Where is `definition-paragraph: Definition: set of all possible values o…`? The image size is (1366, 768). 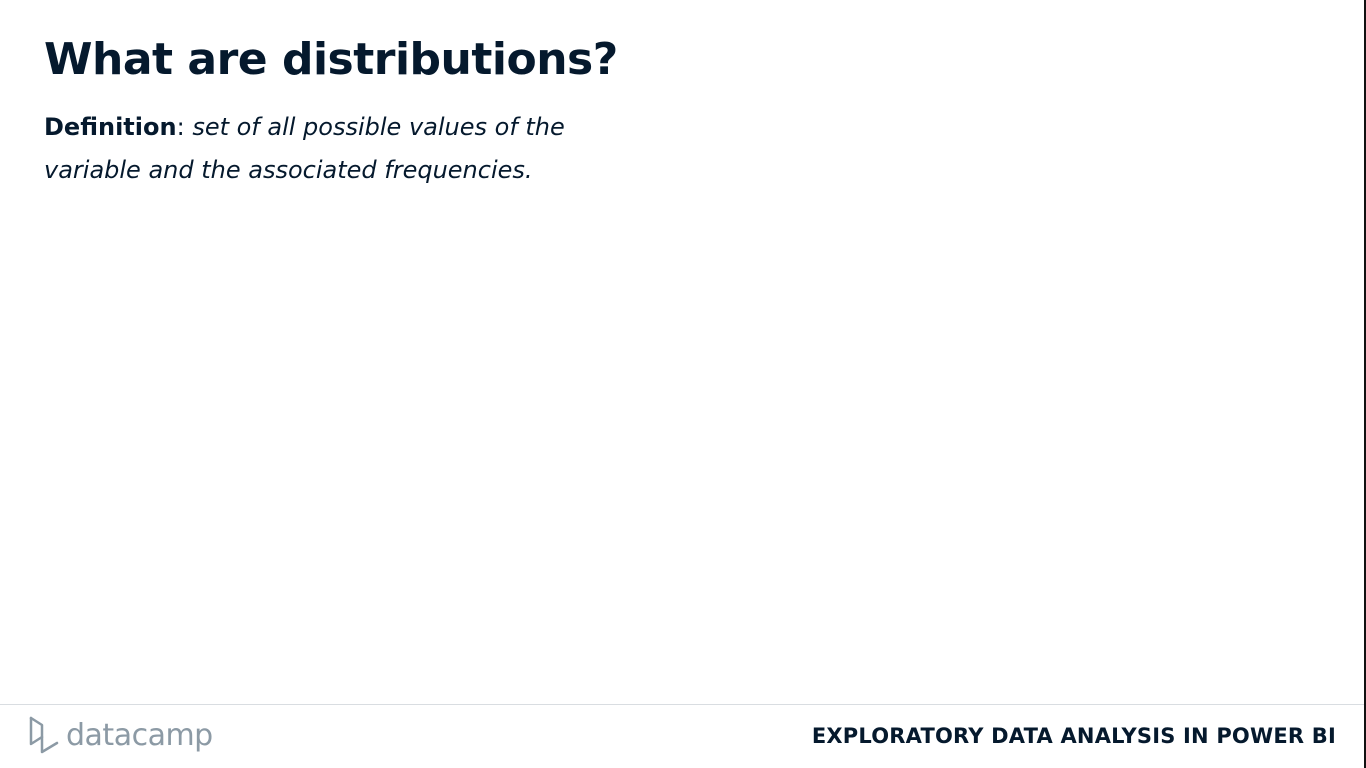 definition-paragraph: Definition: set of all possible values o… is located at coordinates (344, 149).